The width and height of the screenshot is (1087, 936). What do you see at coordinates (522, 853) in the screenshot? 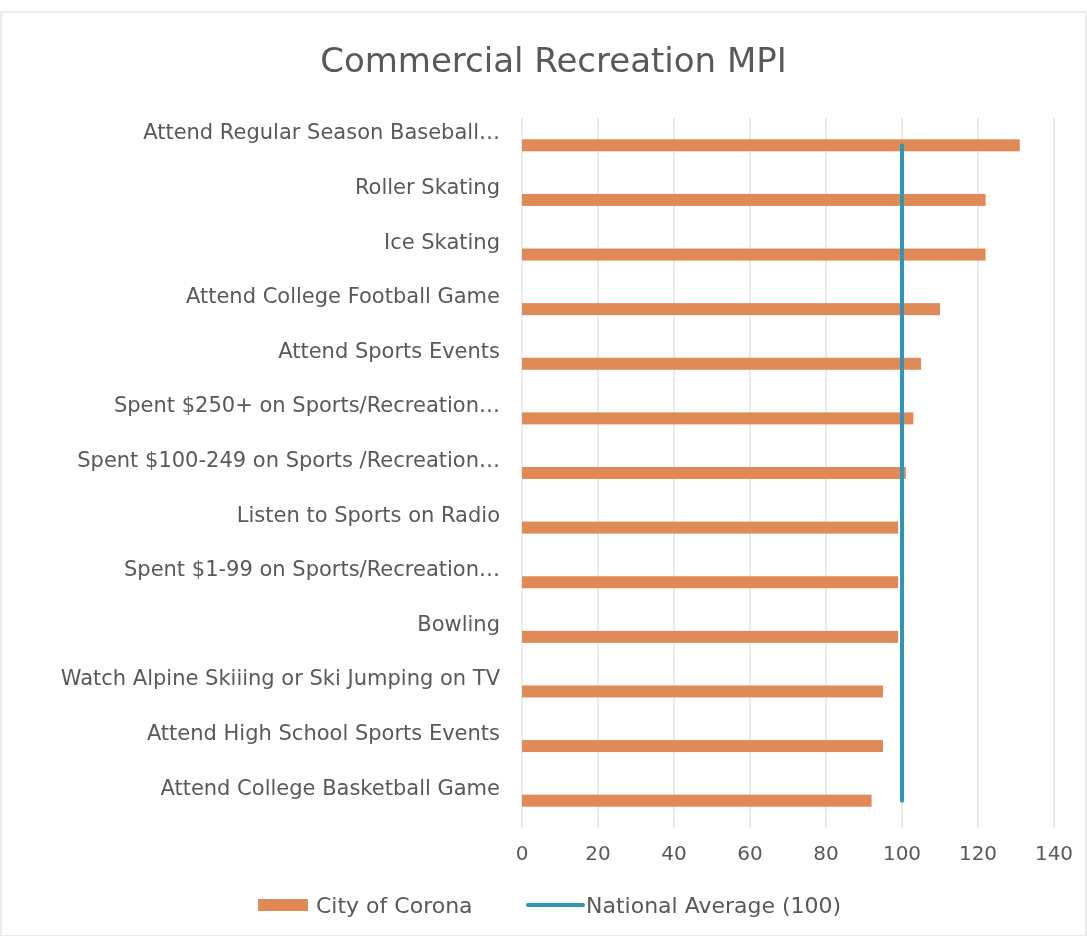
I see `x-tick-label: 0` at bounding box center [522, 853].